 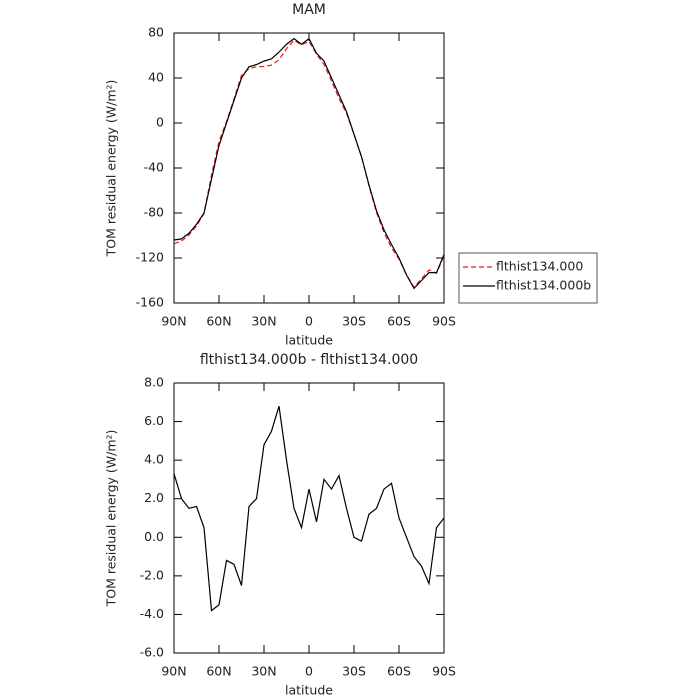 What do you see at coordinates (156, 77) in the screenshot?
I see `y-tick-label: 40` at bounding box center [156, 77].